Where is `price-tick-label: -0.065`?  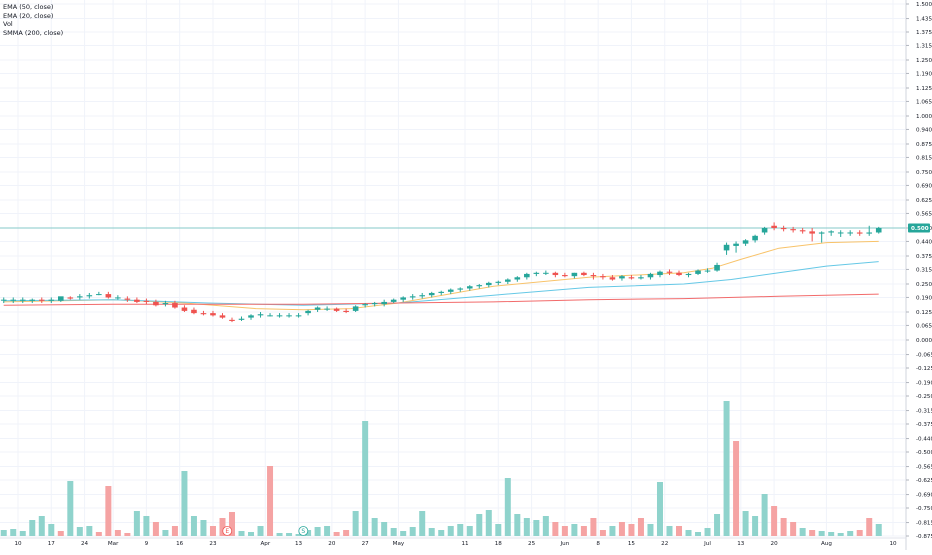 price-tick-label: -0.065 is located at coordinates (924, 356).